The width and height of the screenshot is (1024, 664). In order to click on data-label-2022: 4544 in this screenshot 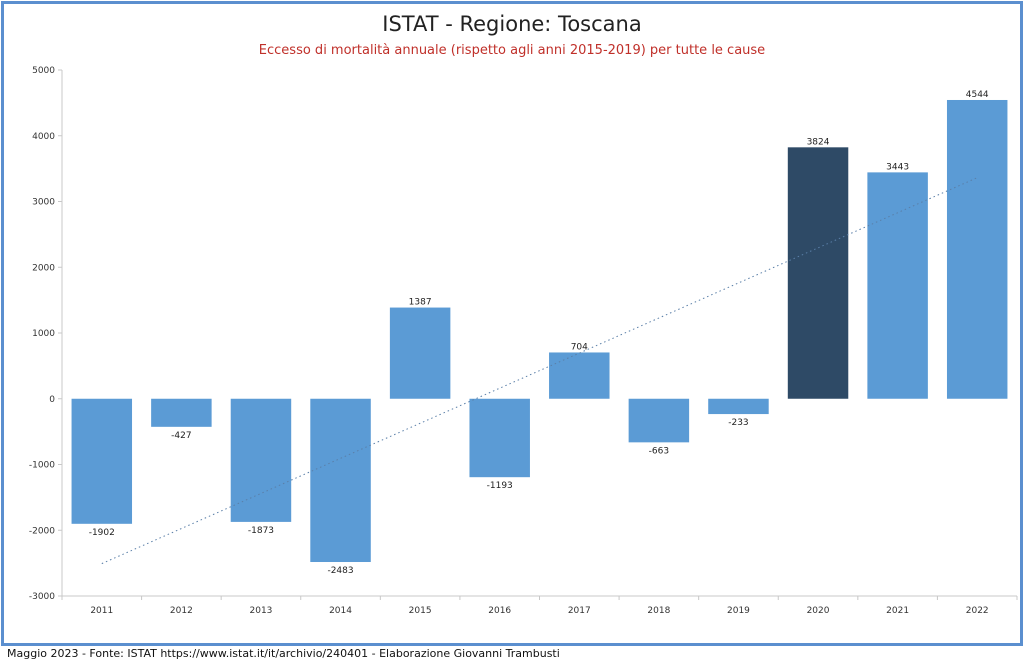, I will do `click(977, 95)`.